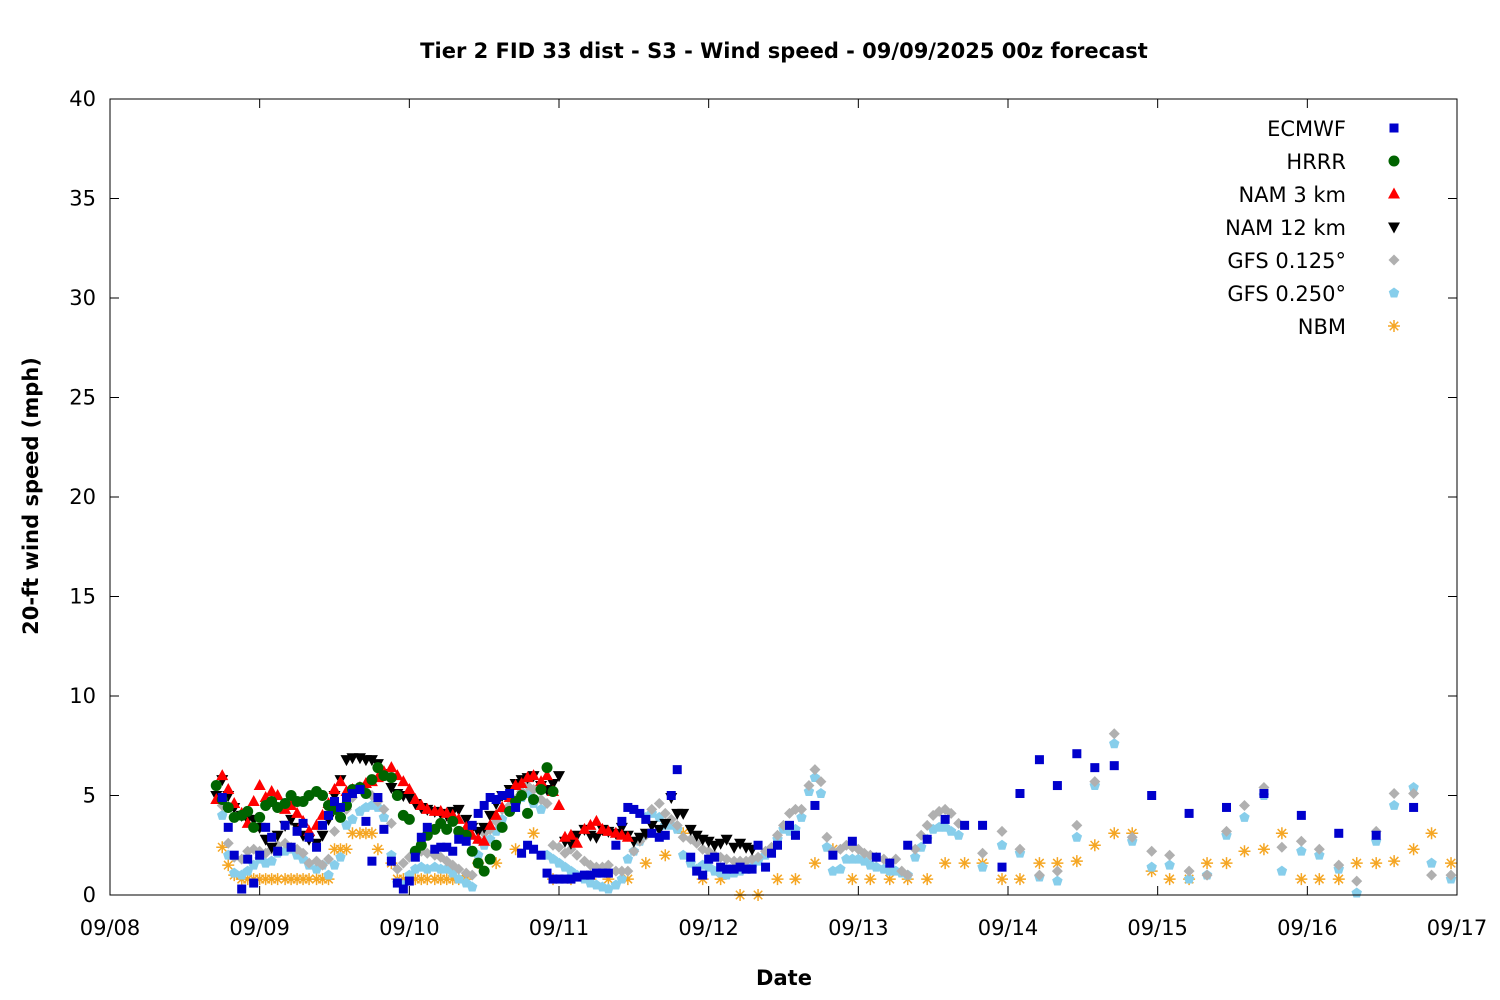  What do you see at coordinates (110, 928) in the screenshot?
I see `x-tick-label: 09/08` at bounding box center [110, 928].